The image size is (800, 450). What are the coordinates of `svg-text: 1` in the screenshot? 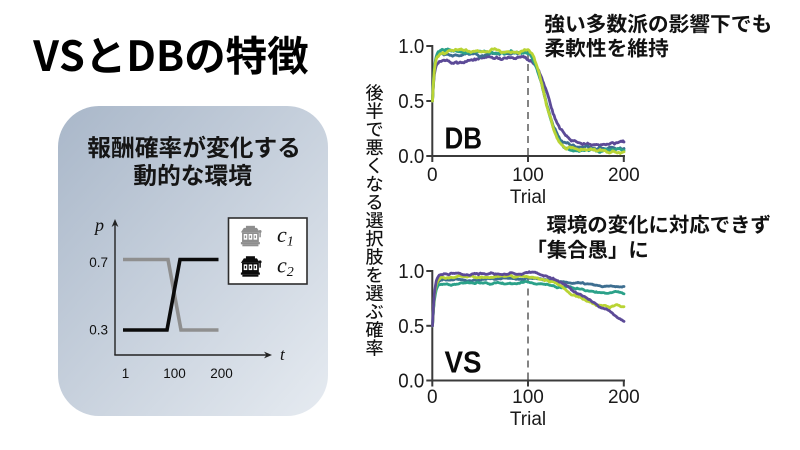 It's located at (126, 373).